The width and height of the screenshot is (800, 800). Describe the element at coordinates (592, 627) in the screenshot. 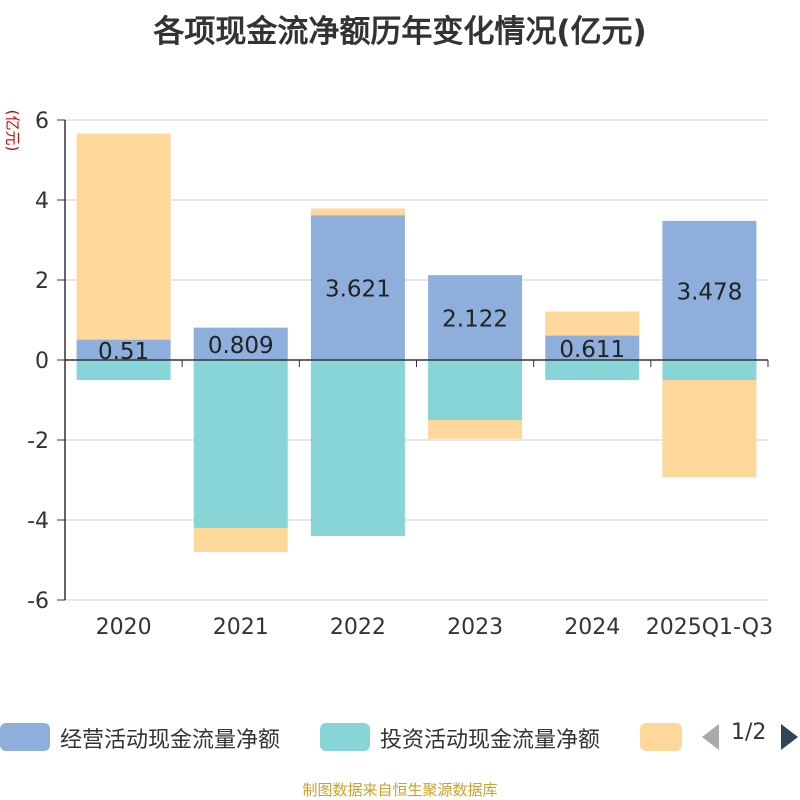

I see `x-tick-label-2024: 2024` at that location.